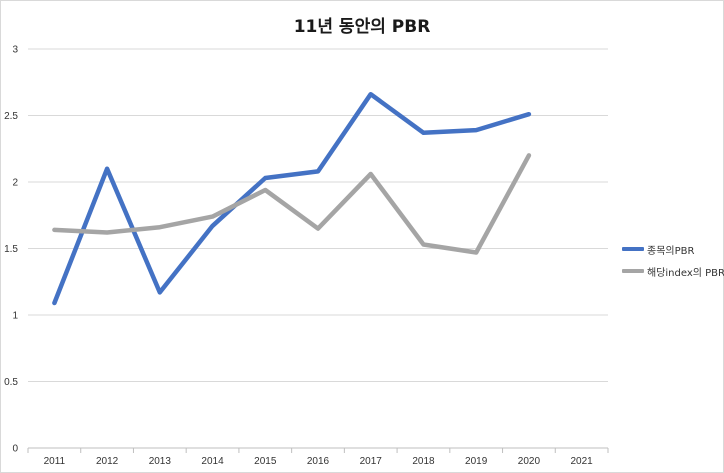  Describe the element at coordinates (362, 27) in the screenshot. I see `chart-title: 11년 동안의 PBR` at that location.